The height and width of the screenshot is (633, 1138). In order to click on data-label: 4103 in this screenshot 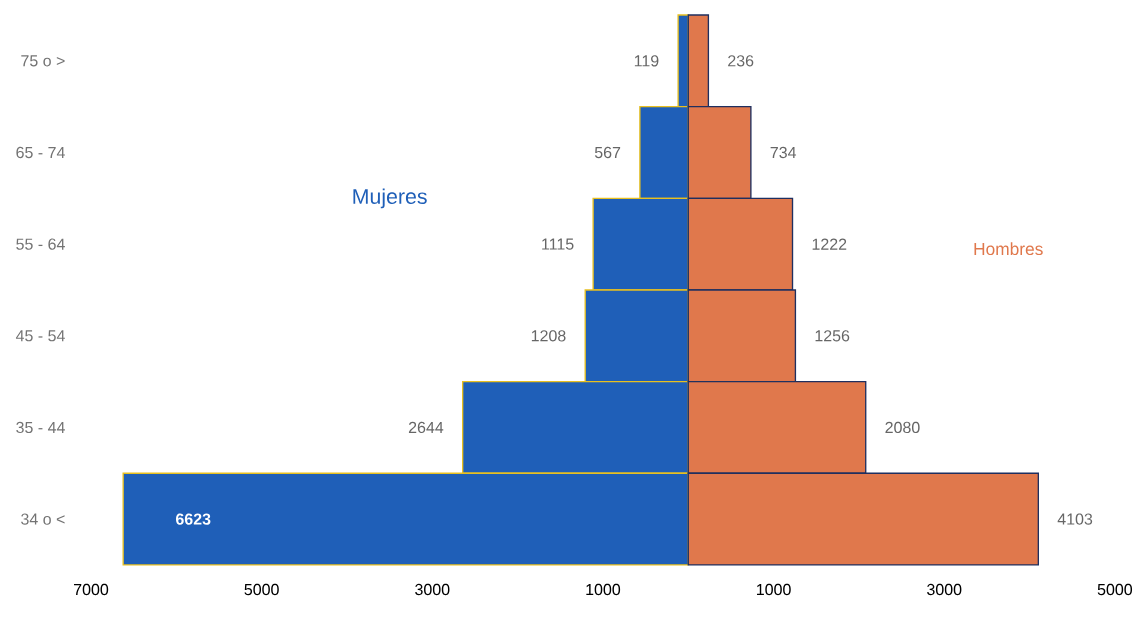, I will do `click(1075, 519)`.